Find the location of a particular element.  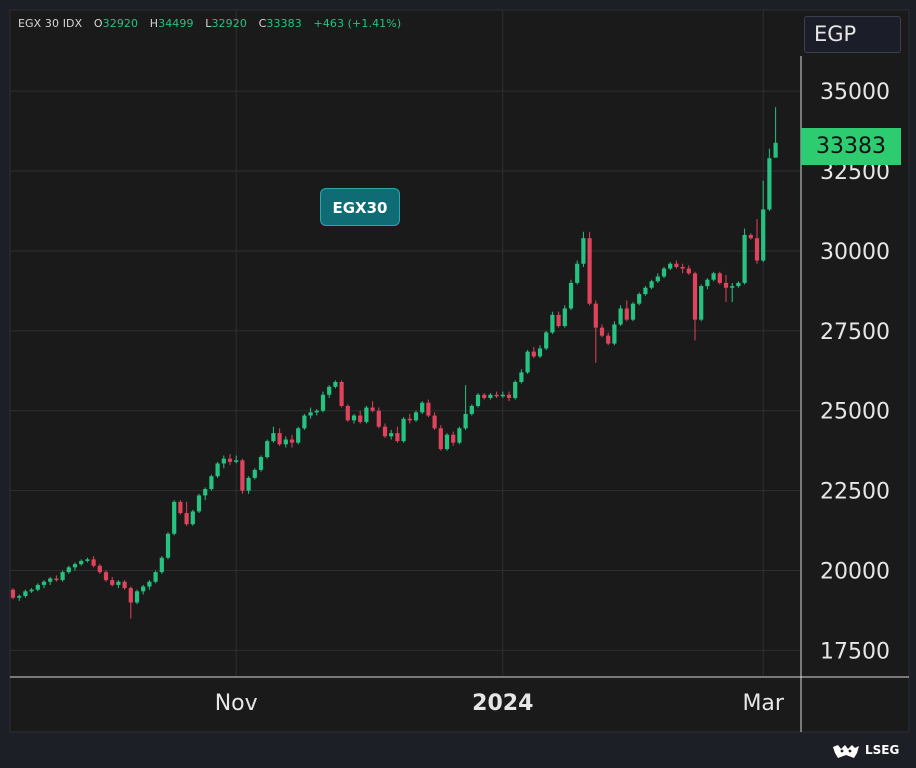

x-tick-label: 2024 is located at coordinates (502, 703).